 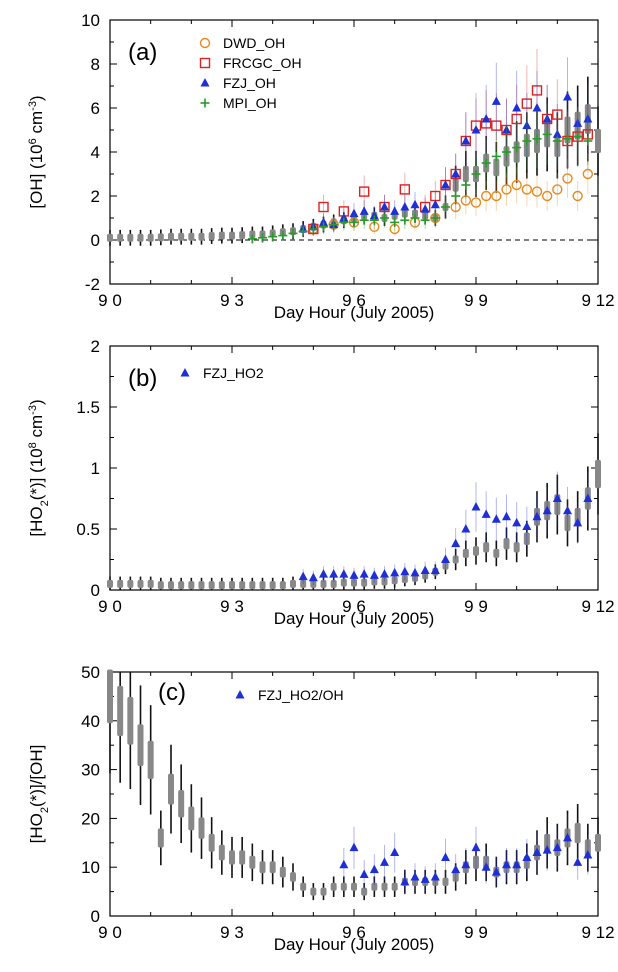 I want to click on y-axis-label-part: cm, so click(x=36, y=428).